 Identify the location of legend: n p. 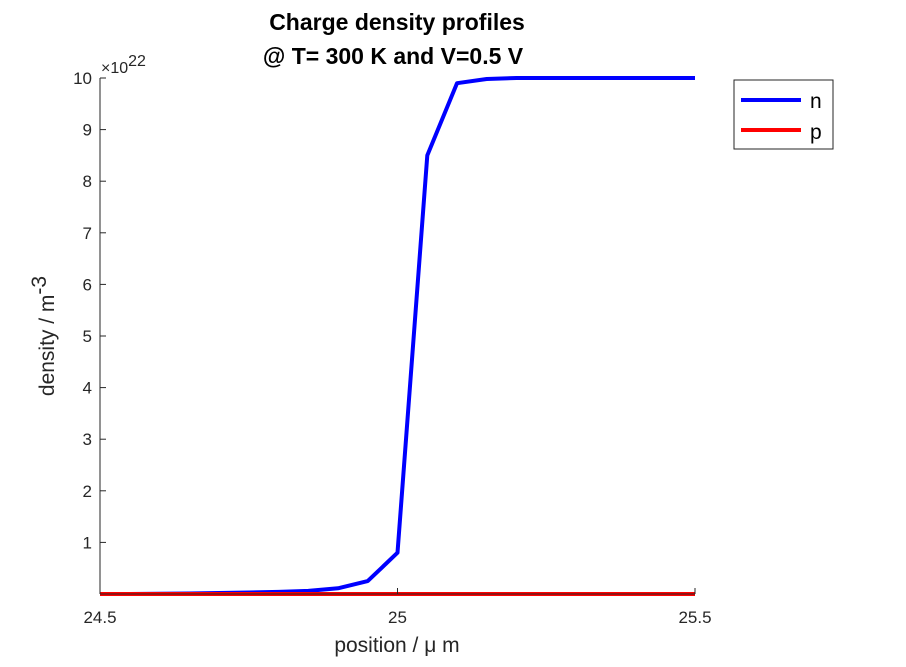
(783, 114).